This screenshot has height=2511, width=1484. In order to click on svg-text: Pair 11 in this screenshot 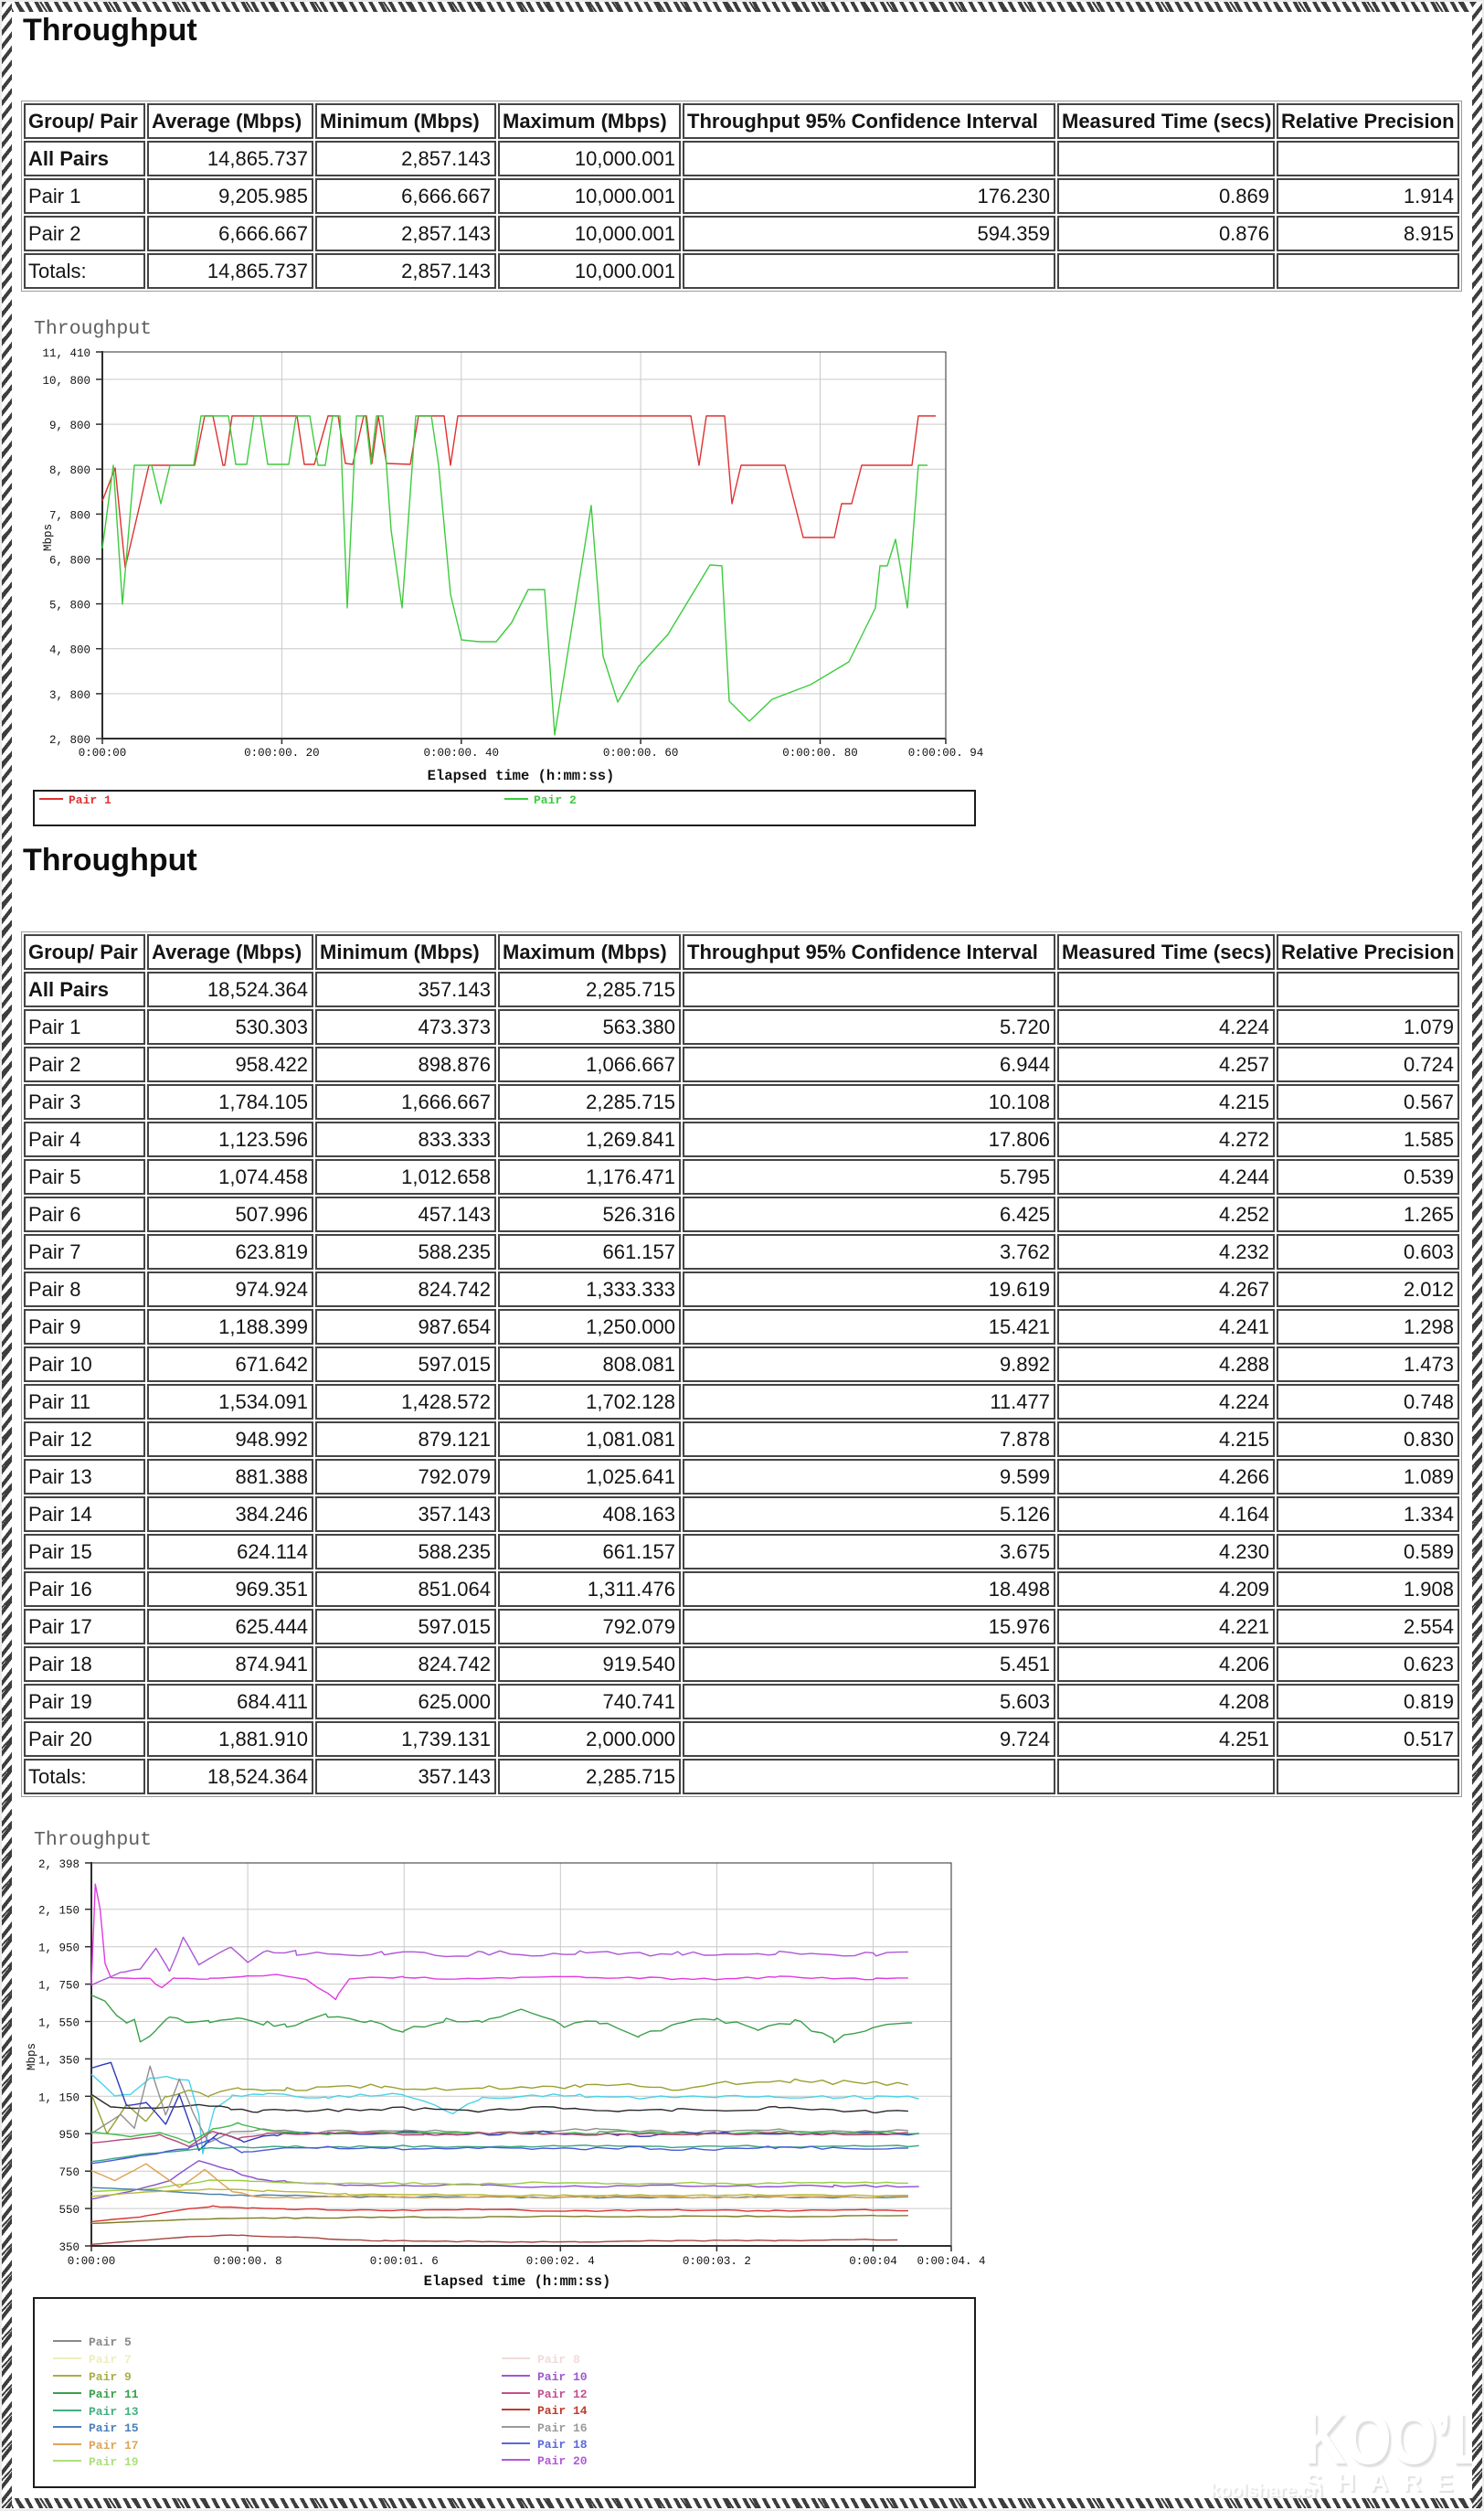, I will do `click(114, 2394)`.